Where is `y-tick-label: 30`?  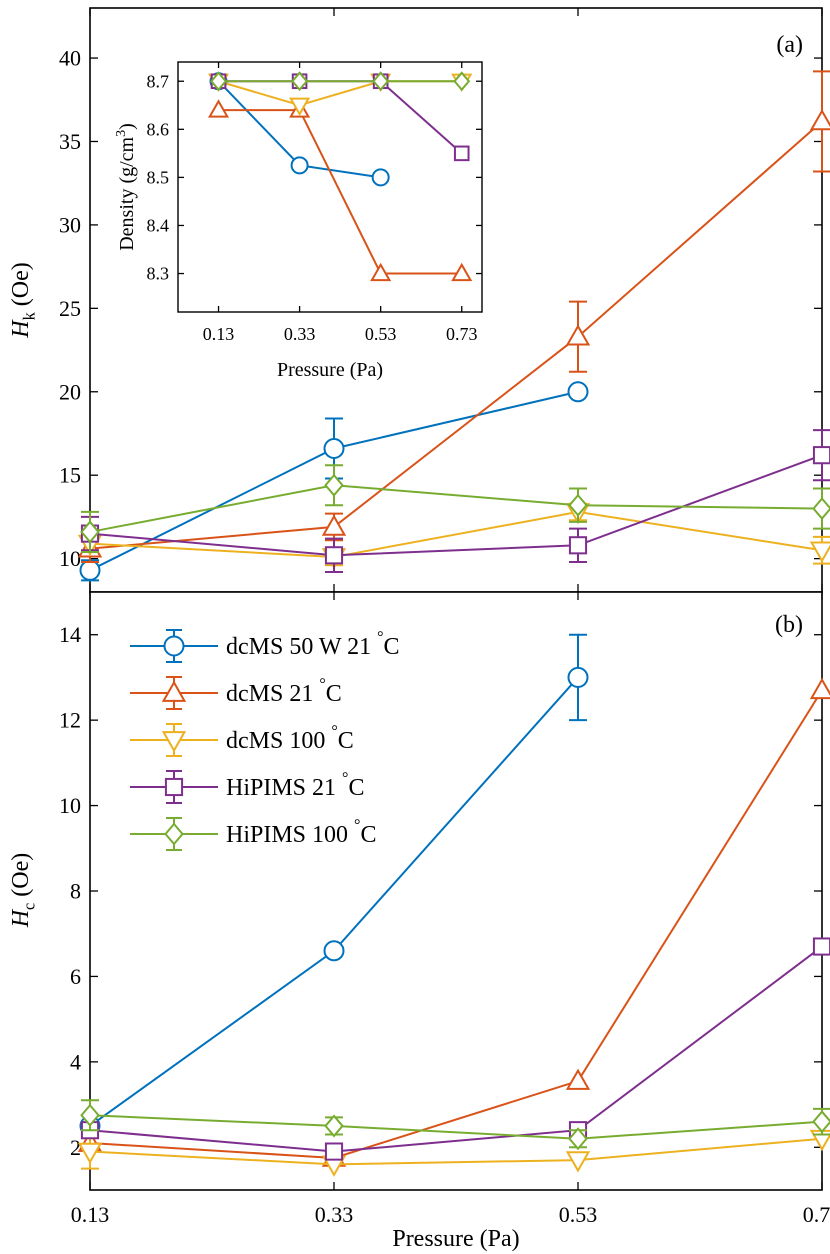 y-tick-label: 30 is located at coordinates (70, 224).